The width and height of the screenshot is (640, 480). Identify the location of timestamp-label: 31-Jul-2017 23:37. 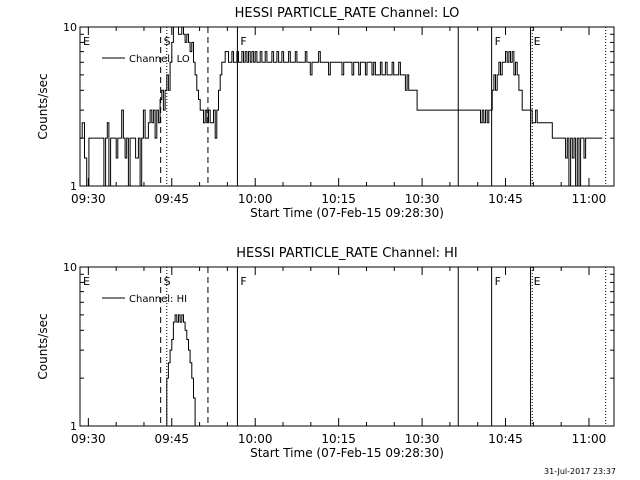
(579, 471).